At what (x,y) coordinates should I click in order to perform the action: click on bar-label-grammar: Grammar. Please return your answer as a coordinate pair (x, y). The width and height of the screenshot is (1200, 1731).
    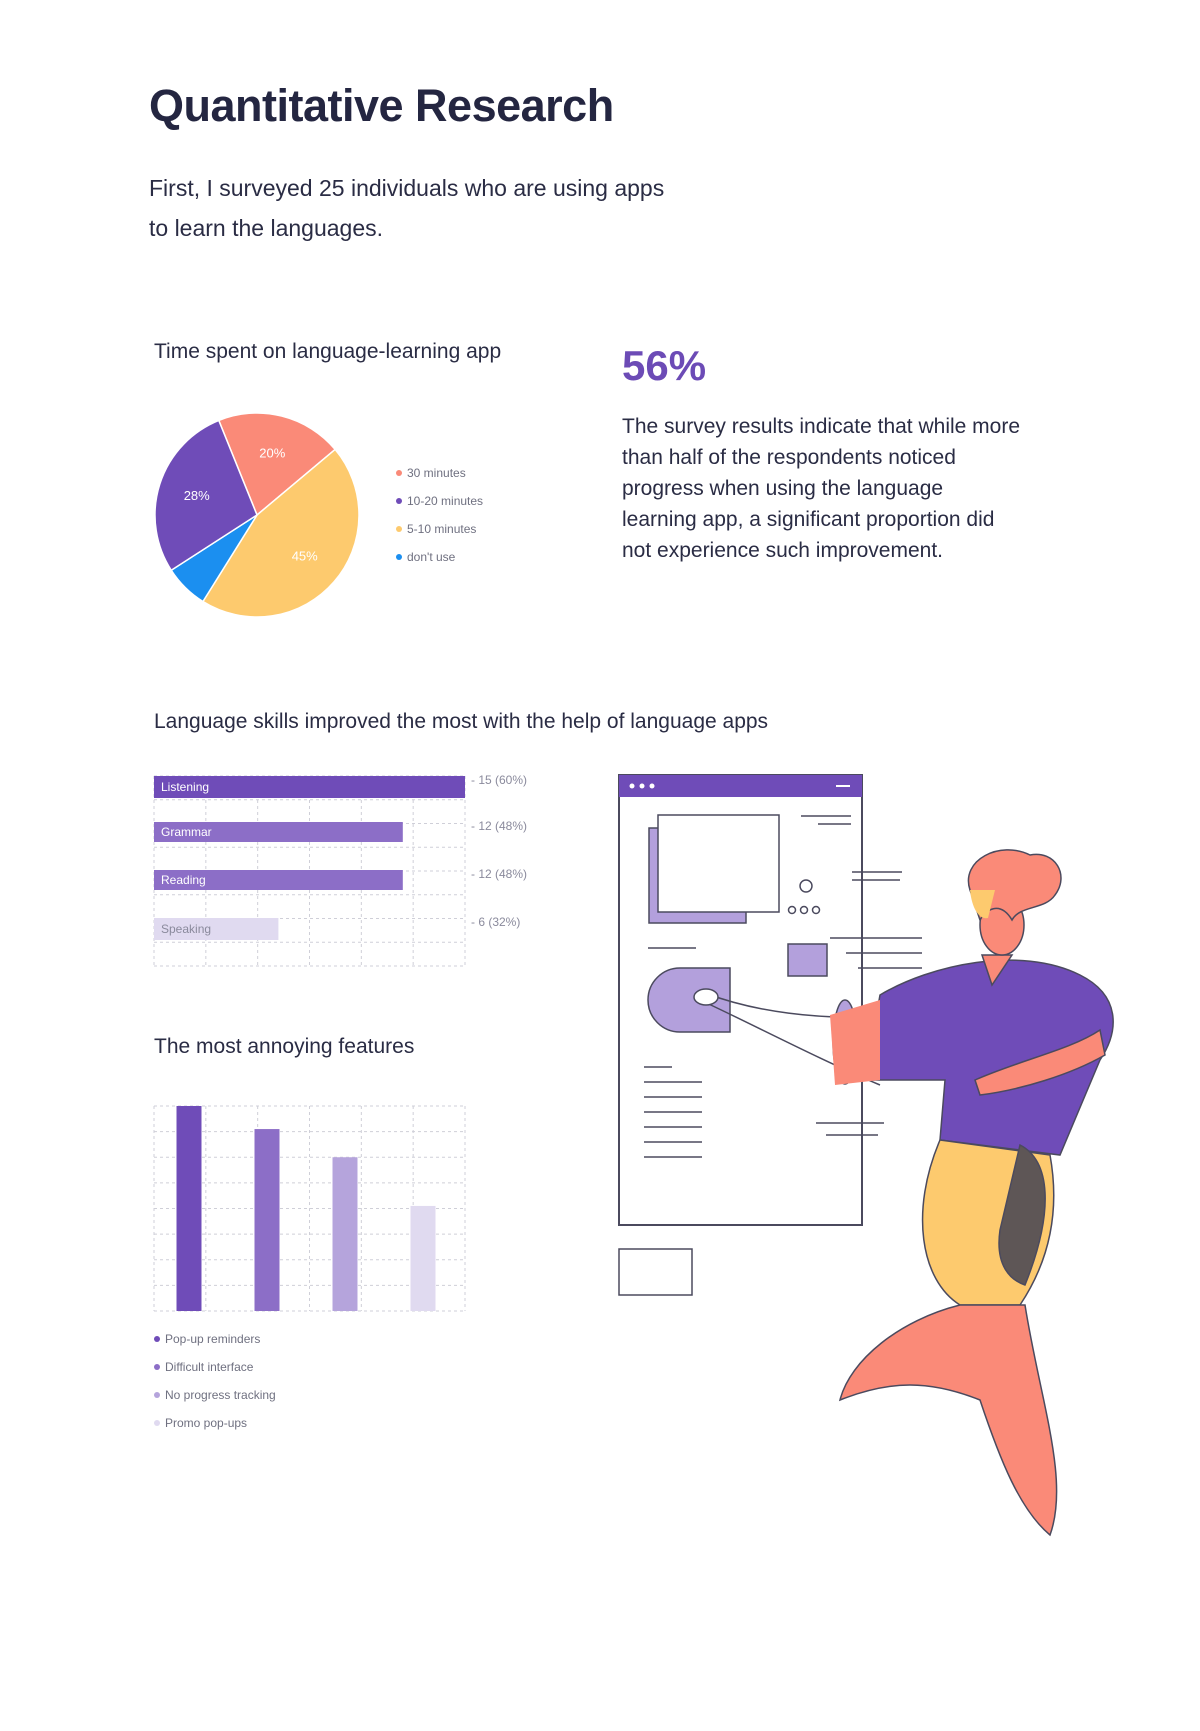
    Looking at the image, I should click on (186, 832).